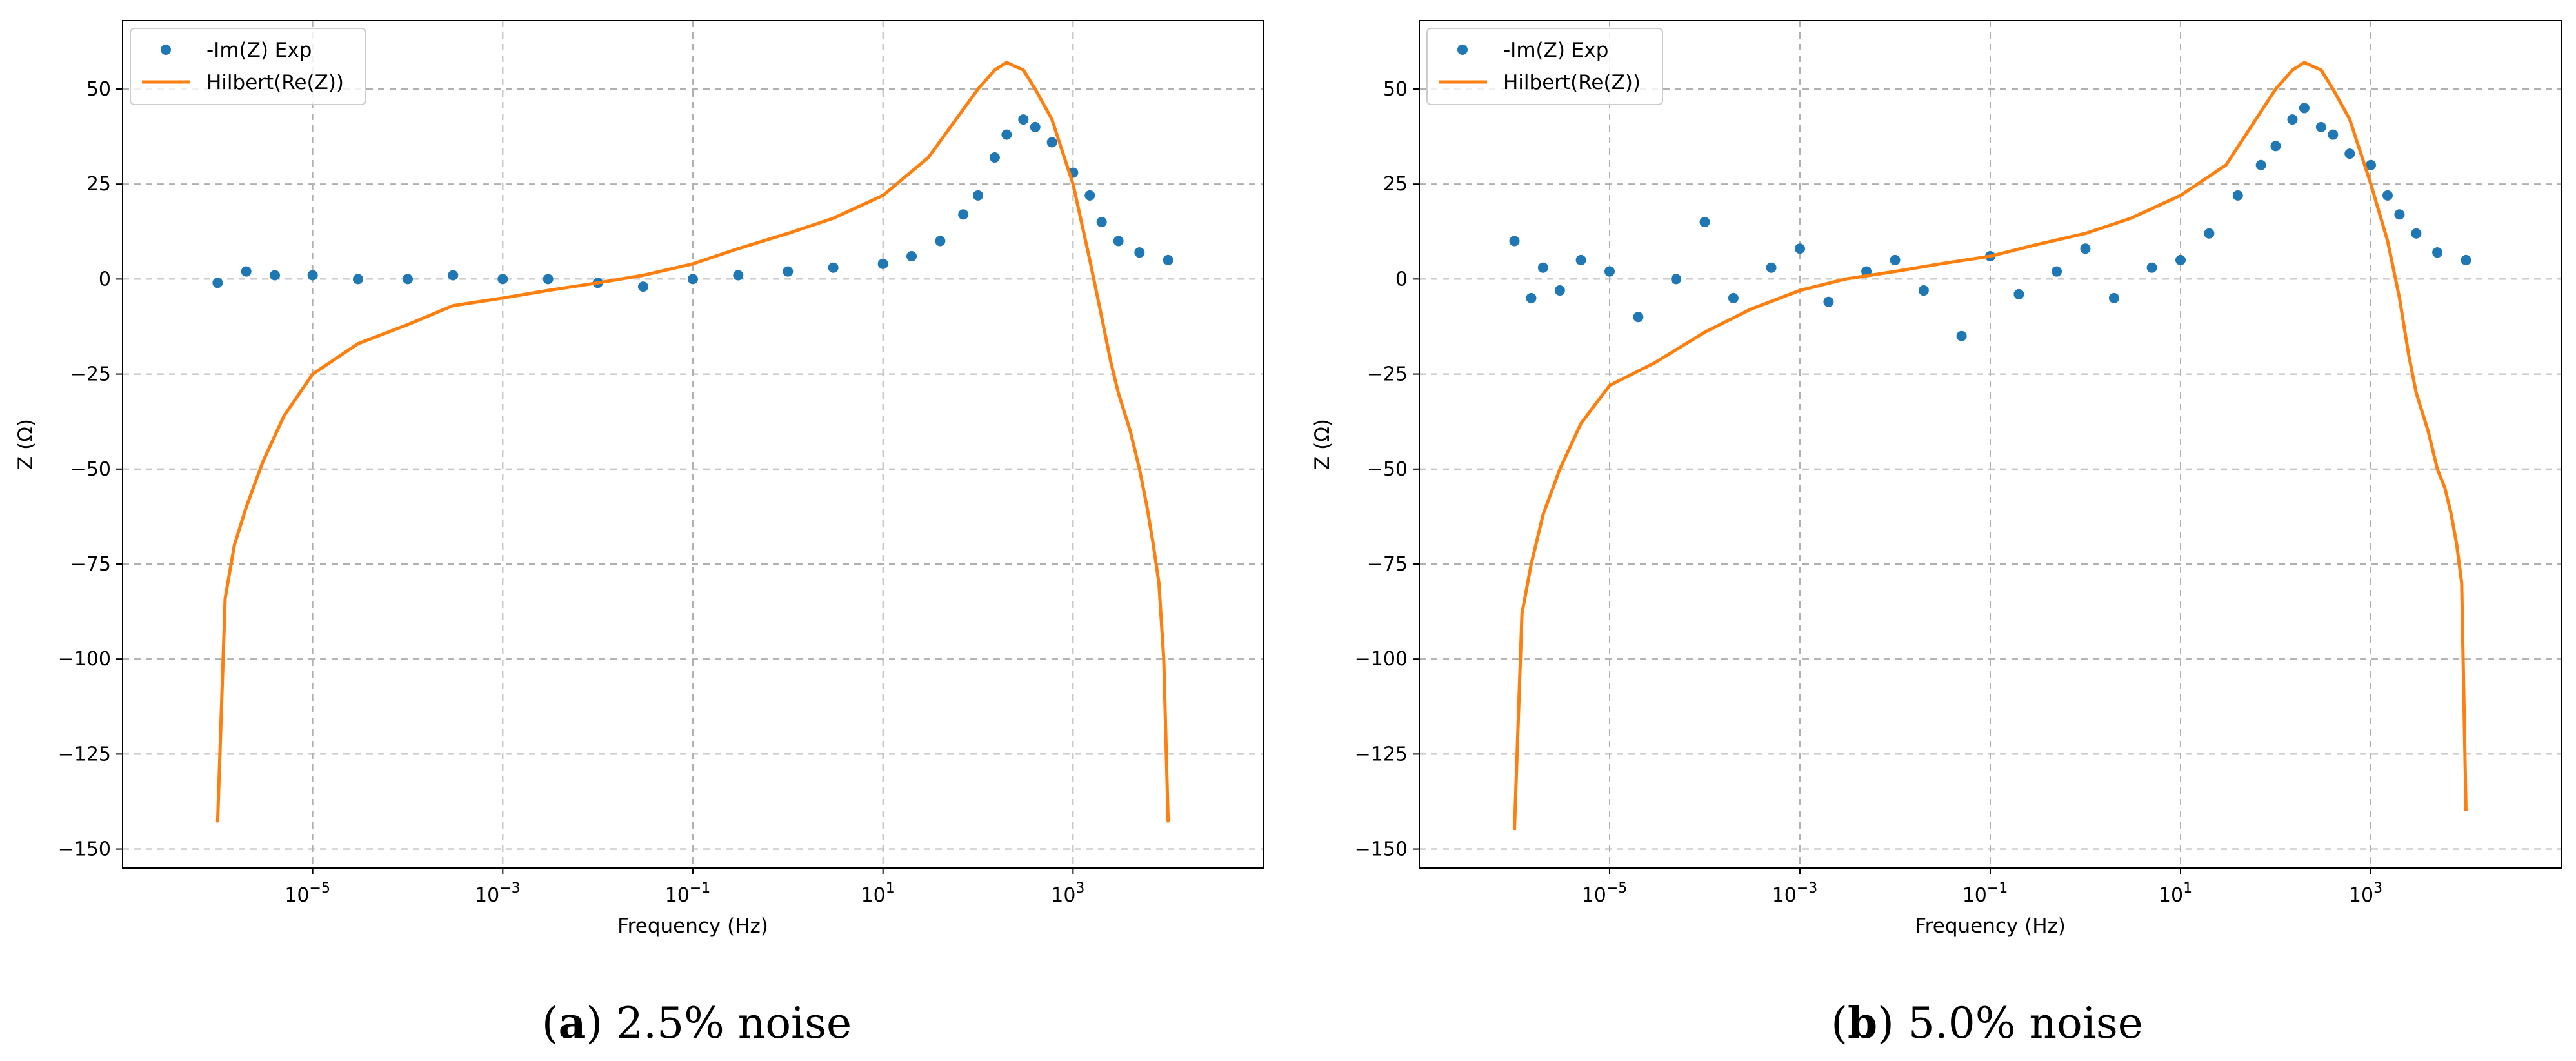 The width and height of the screenshot is (2576, 1061). I want to click on panel-caption: (b) 5.0% noise, so click(1987, 1023).